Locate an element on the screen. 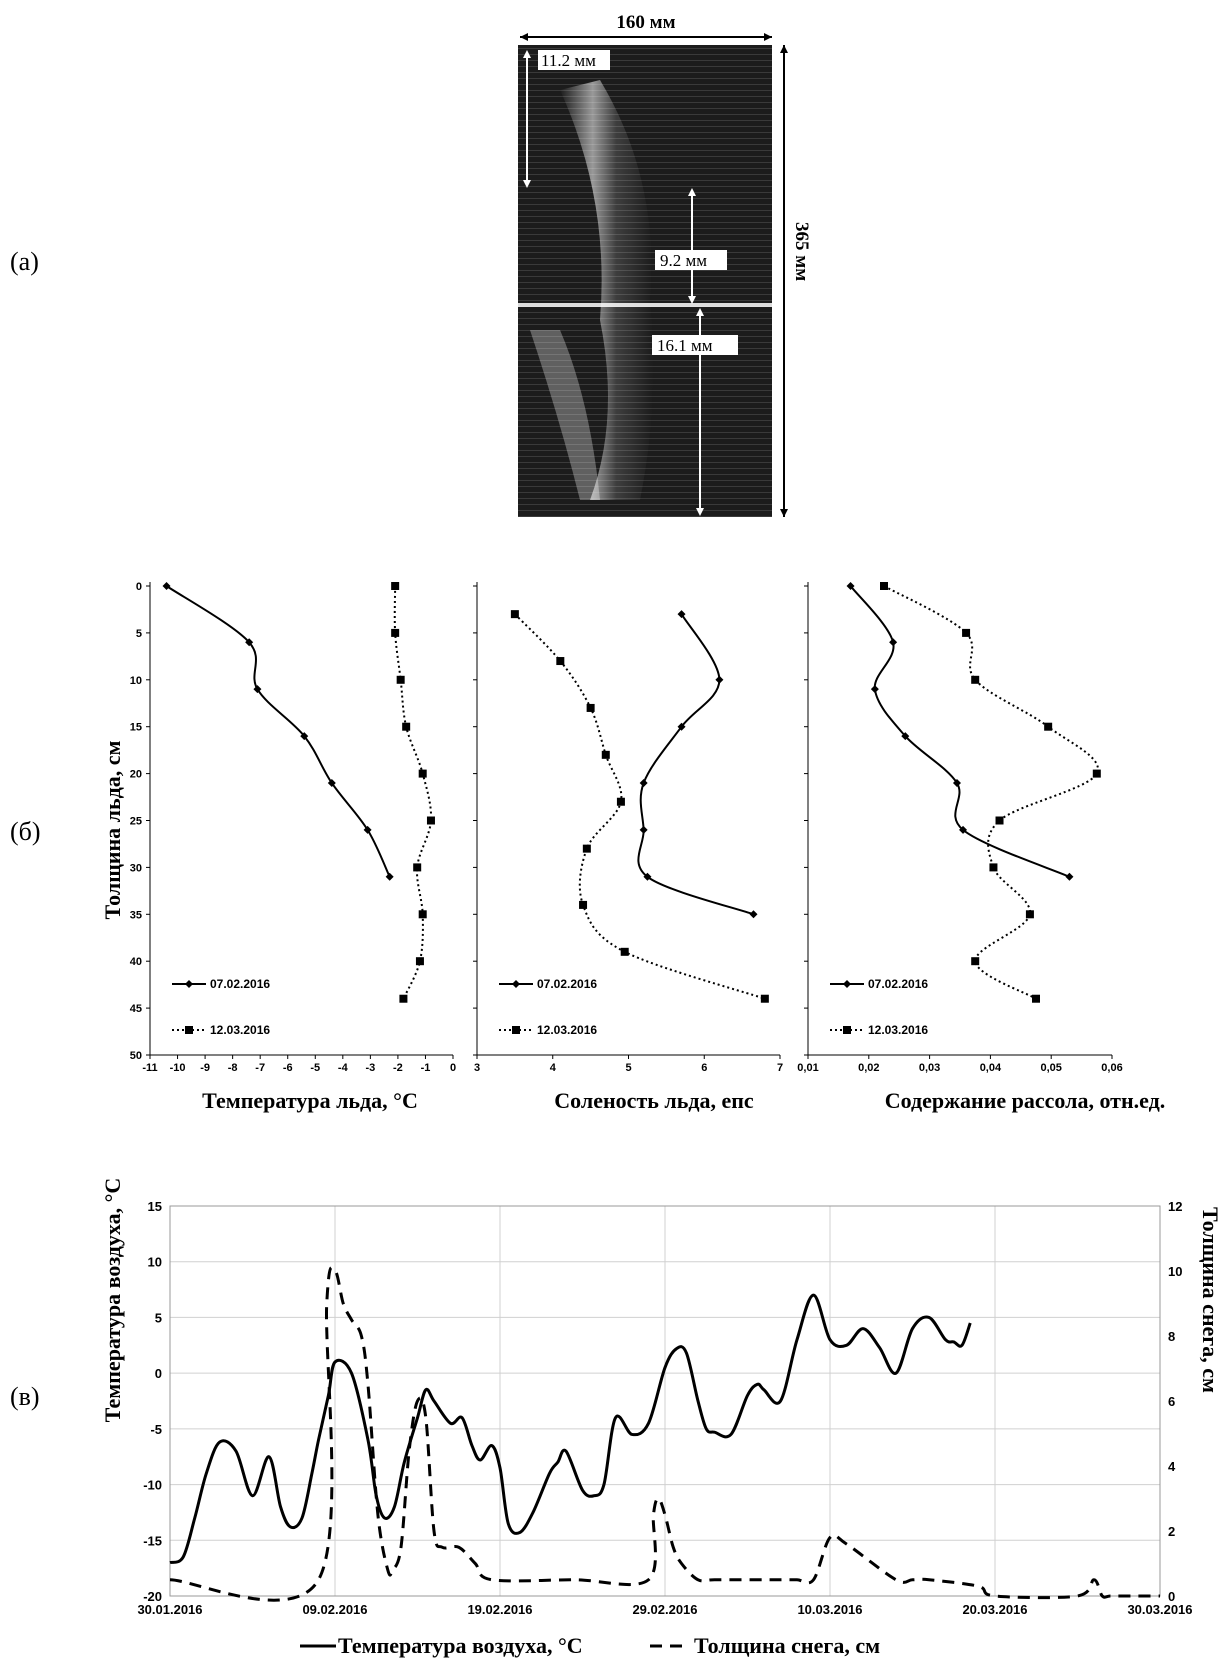 Image resolution: width=1231 pixels, height=1659 pixels. x-tick-label: -5 is located at coordinates (315, 1068).